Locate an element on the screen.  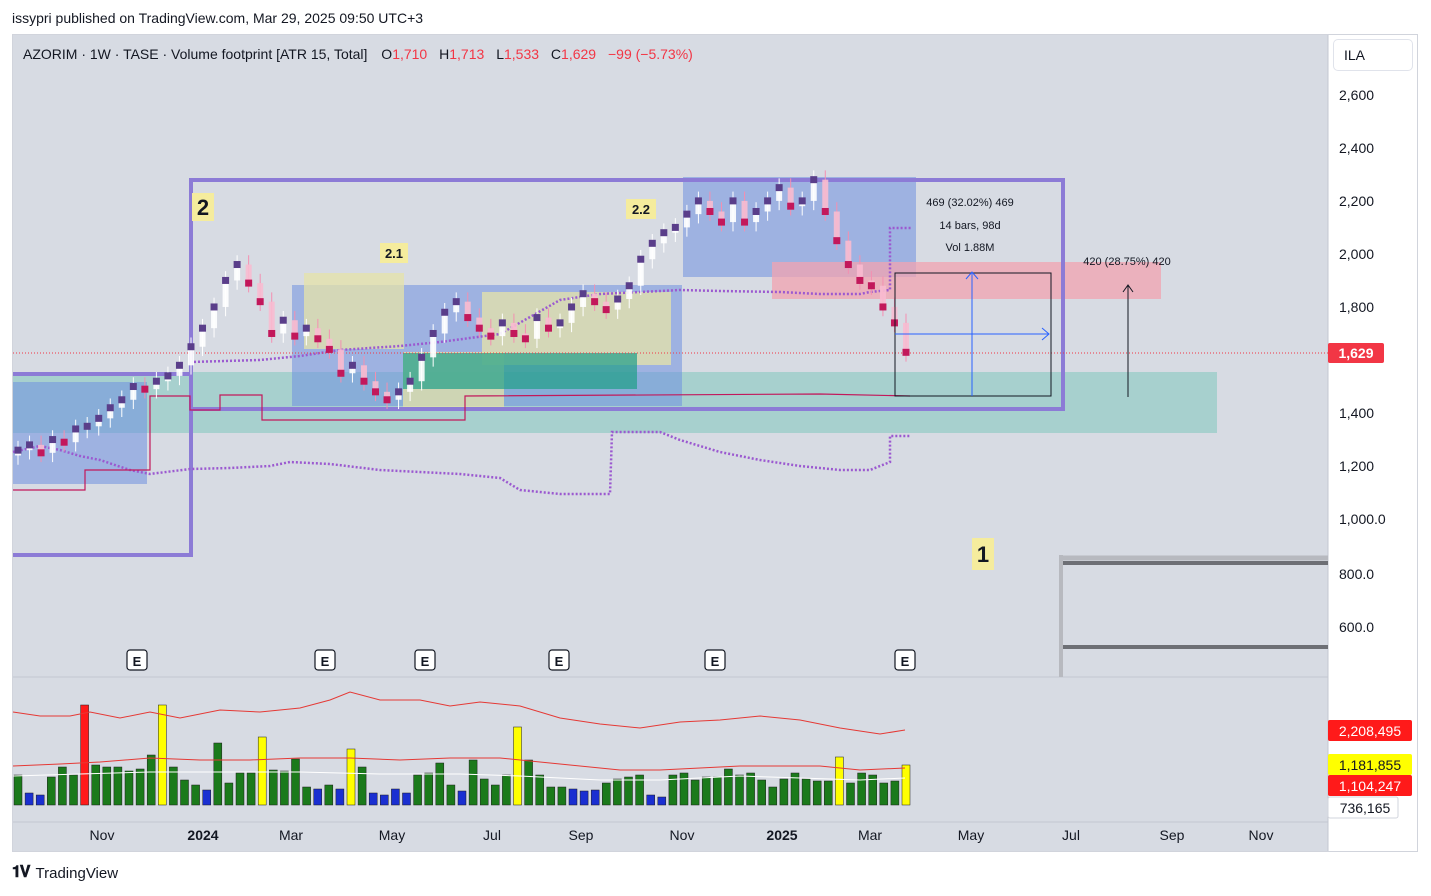
time-tick-label: May is located at coordinates (392, 835).